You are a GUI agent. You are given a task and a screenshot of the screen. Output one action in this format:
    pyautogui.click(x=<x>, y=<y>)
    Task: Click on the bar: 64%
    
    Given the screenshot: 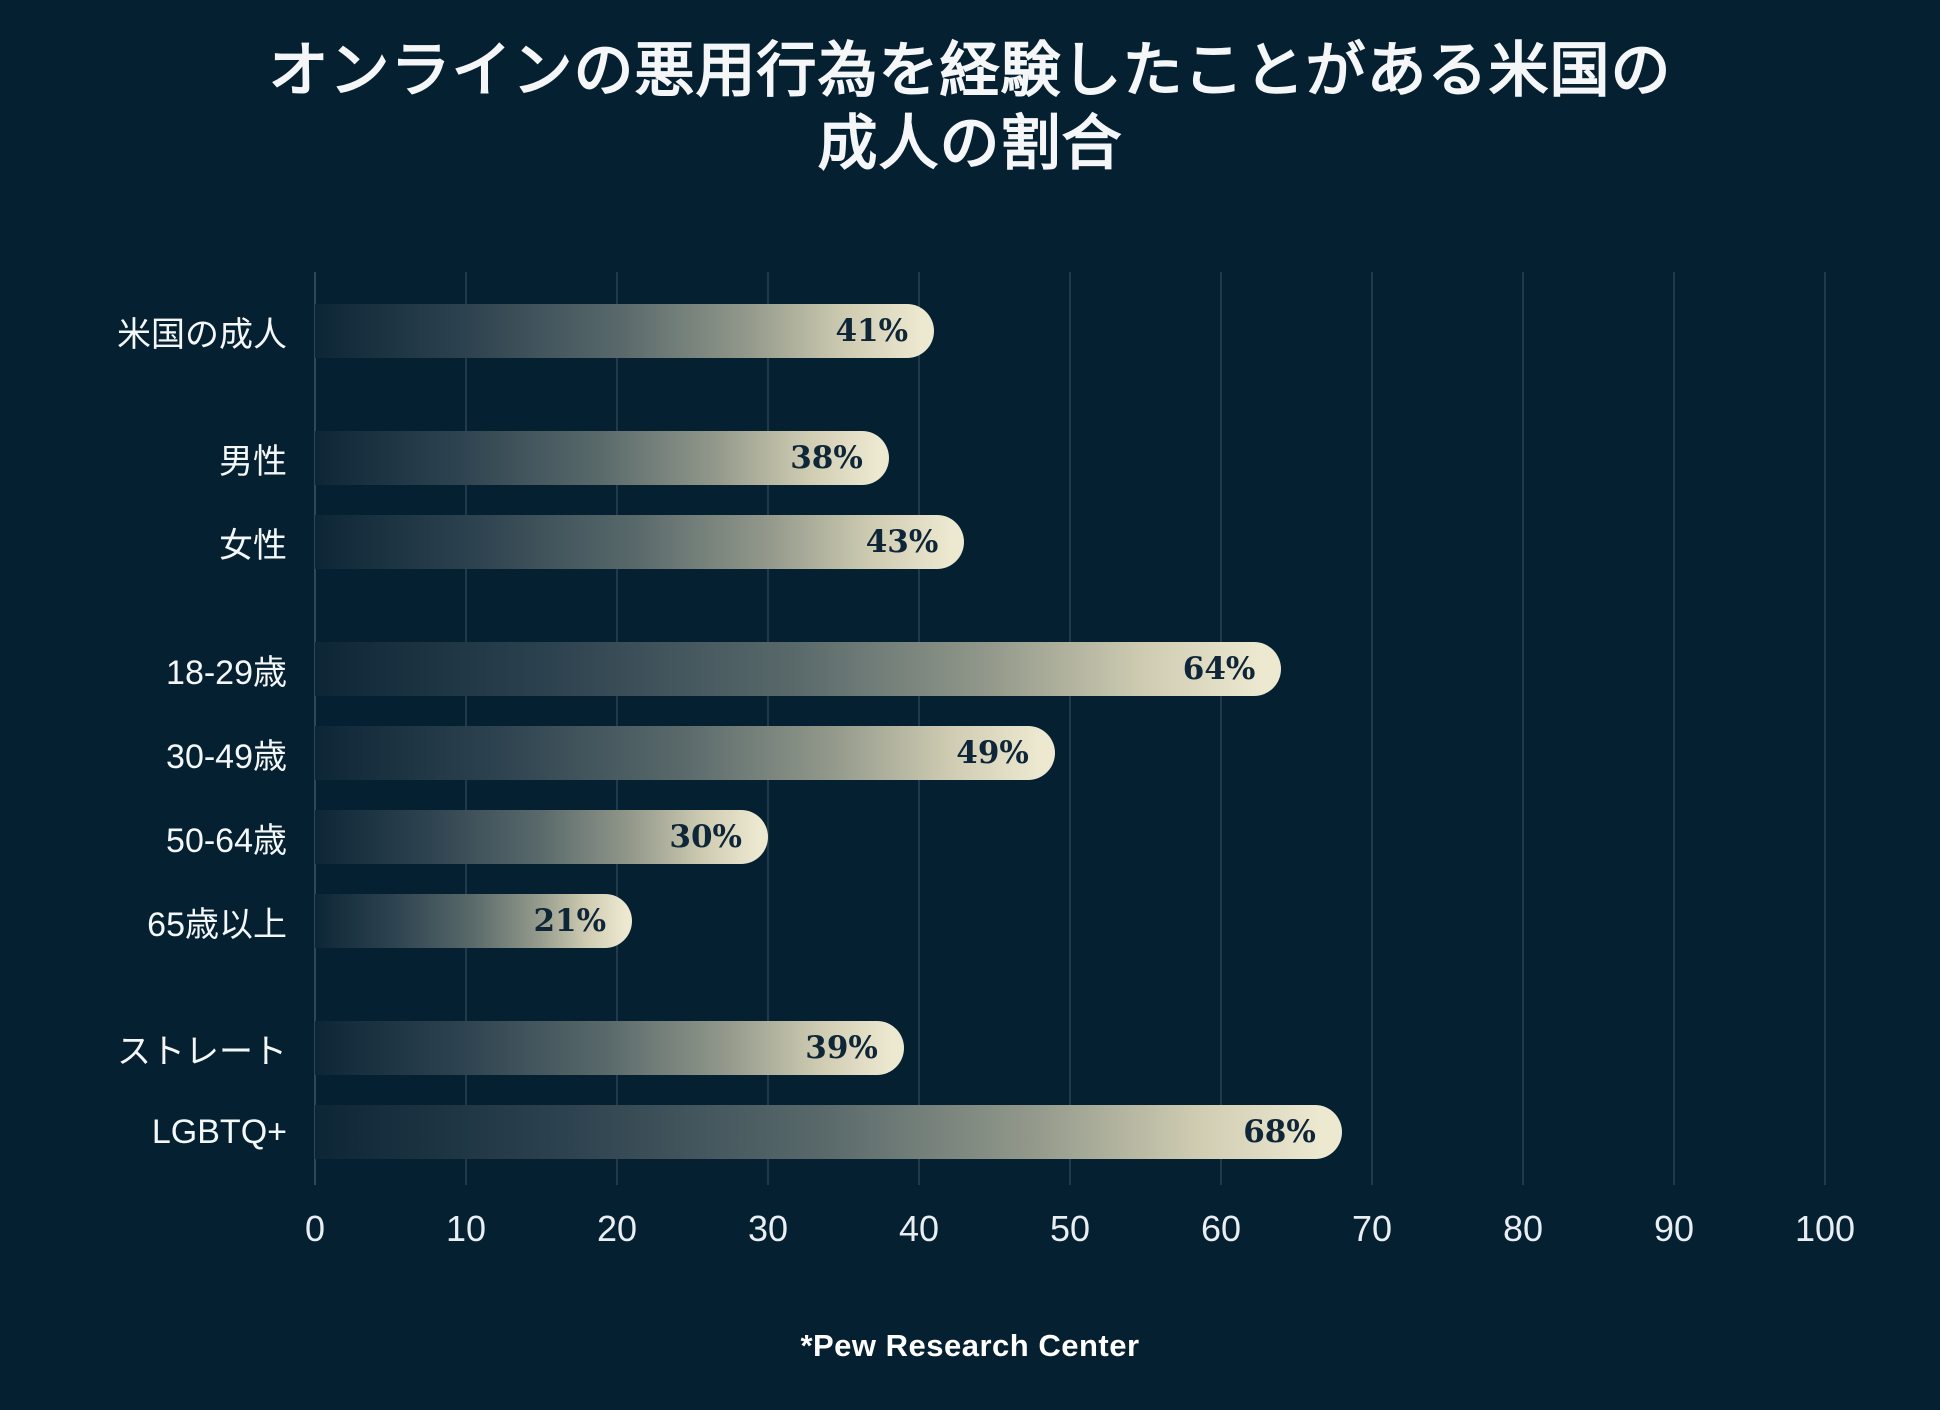 What is the action you would take?
    pyautogui.click(x=798, y=669)
    